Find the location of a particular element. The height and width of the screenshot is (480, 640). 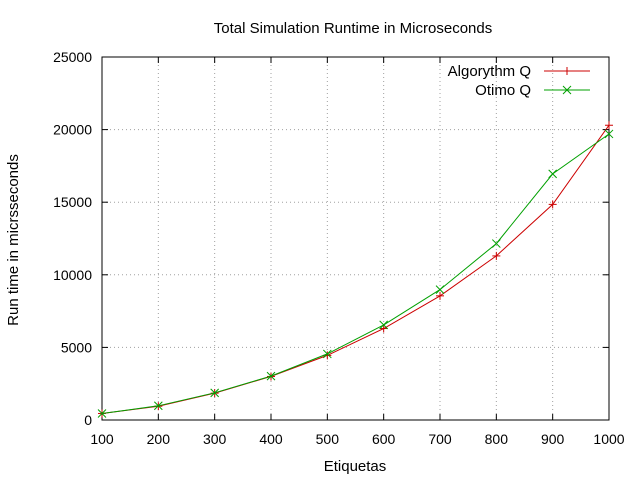

y-tick-label: 0 is located at coordinates (88, 420).